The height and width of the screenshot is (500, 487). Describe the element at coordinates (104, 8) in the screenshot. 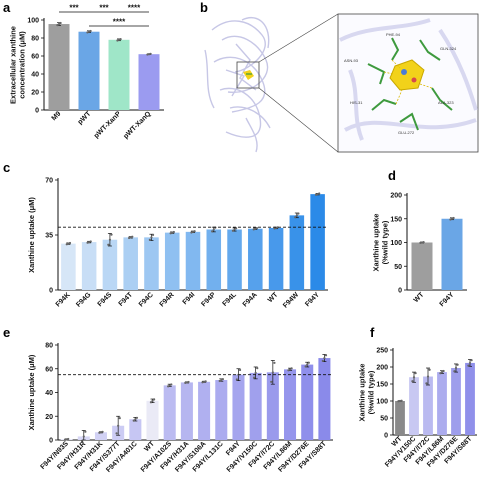

I see `significance-label: ***` at that location.